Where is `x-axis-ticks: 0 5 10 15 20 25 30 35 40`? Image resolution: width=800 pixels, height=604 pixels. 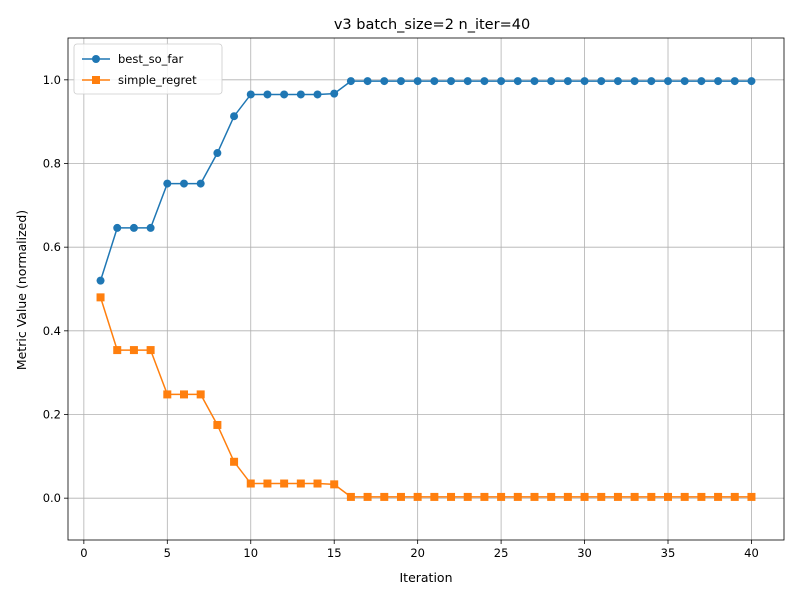 x-axis-ticks: 0 5 10 15 20 25 30 35 40 is located at coordinates (419, 550).